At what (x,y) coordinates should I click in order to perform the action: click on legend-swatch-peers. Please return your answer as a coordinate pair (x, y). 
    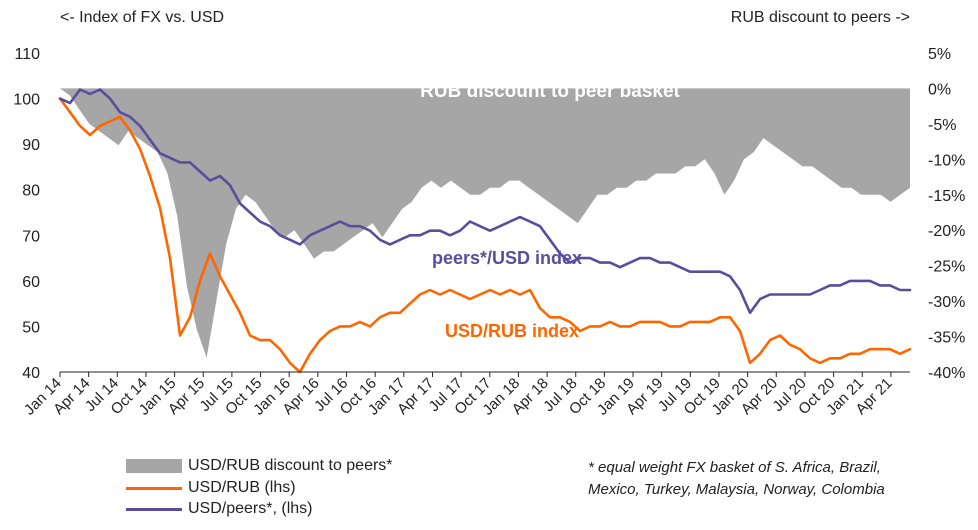
    Looking at the image, I should click on (154, 509).